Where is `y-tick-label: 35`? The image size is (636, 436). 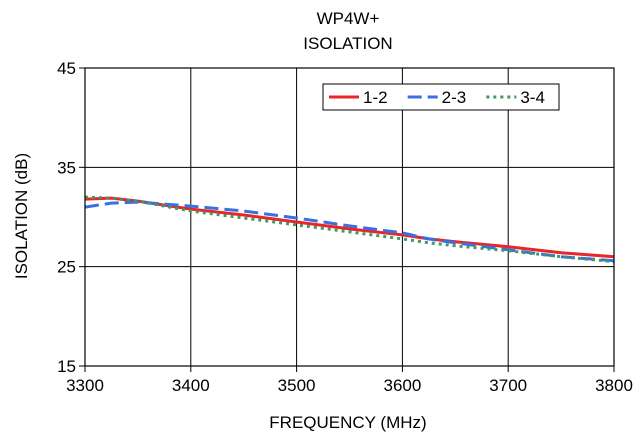
y-tick-label: 35 is located at coordinates (66, 167).